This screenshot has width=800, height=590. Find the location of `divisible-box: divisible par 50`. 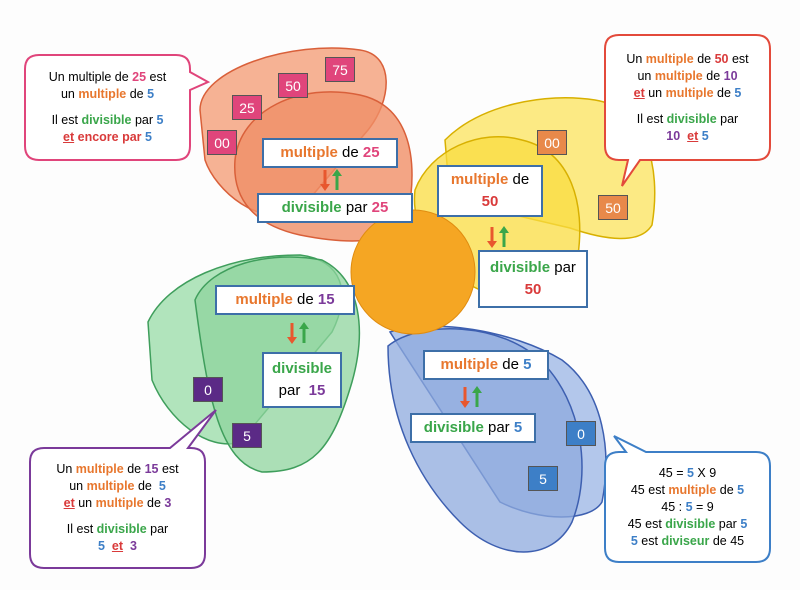

divisible-box: divisible par 50 is located at coordinates (533, 279).